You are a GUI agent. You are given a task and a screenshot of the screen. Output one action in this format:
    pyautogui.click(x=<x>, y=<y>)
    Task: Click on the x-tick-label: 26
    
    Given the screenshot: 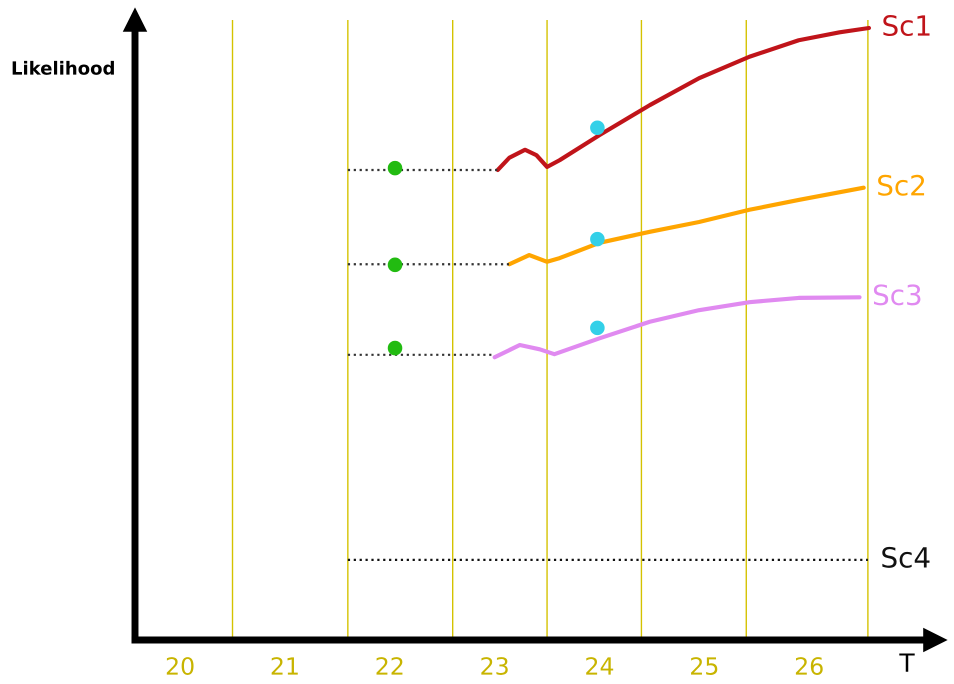 What is the action you would take?
    pyautogui.click(x=809, y=666)
    